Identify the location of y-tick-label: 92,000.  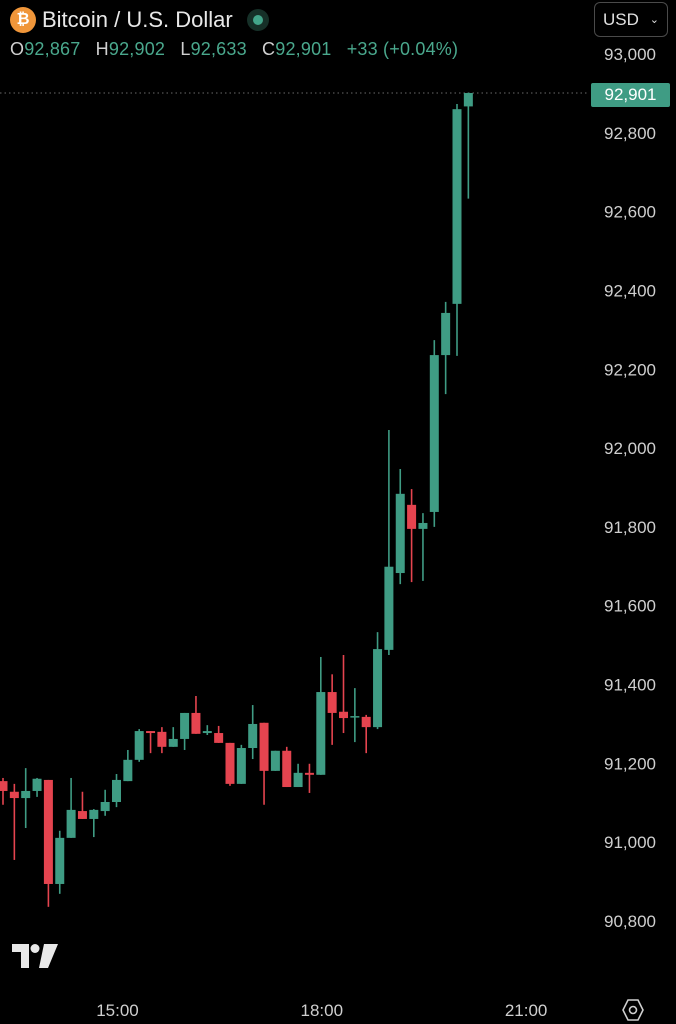
(630, 448).